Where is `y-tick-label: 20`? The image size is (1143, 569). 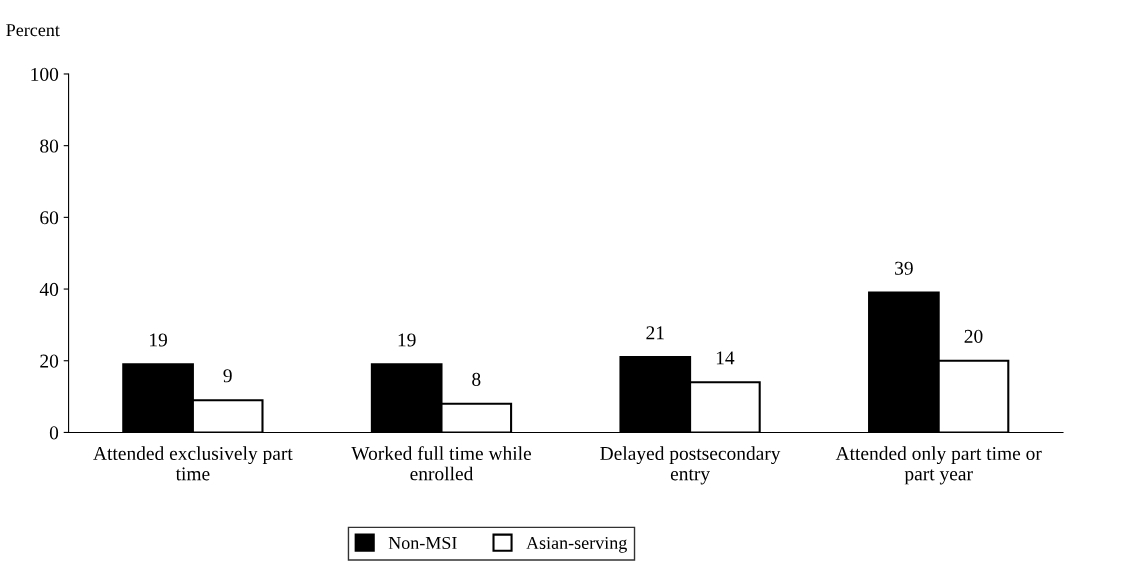
y-tick-label: 20 is located at coordinates (49, 361).